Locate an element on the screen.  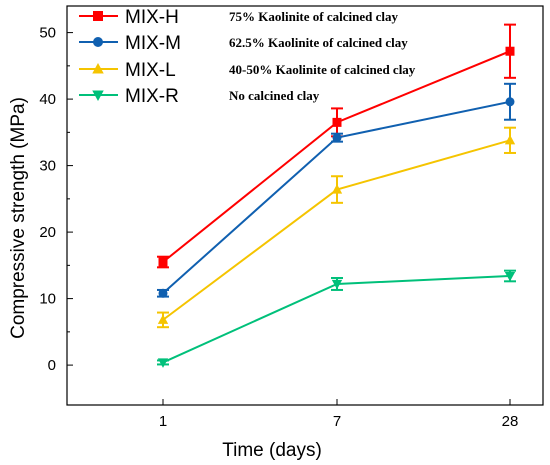
legend-description: 62.5% Kaolinite of calcined clay is located at coordinates (318, 42).